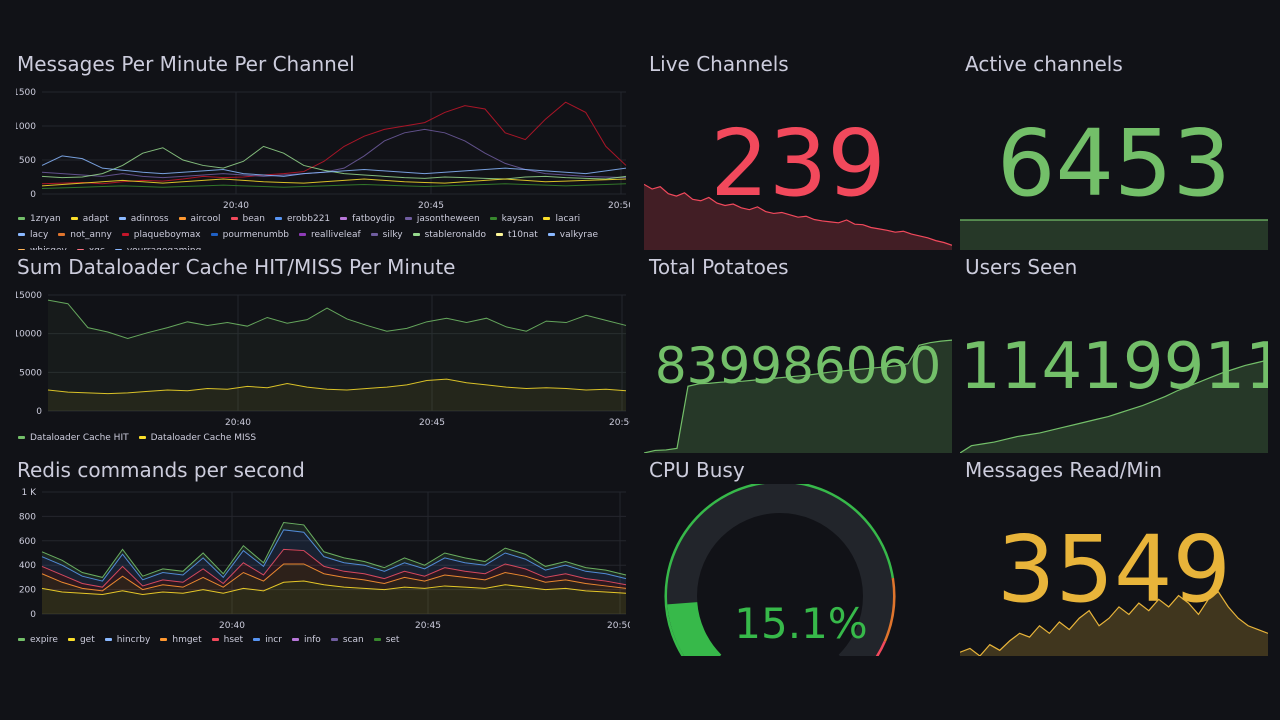 The height and width of the screenshot is (720, 1280). Describe the element at coordinates (306, 640) in the screenshot. I see `legend-item-info: info` at that location.